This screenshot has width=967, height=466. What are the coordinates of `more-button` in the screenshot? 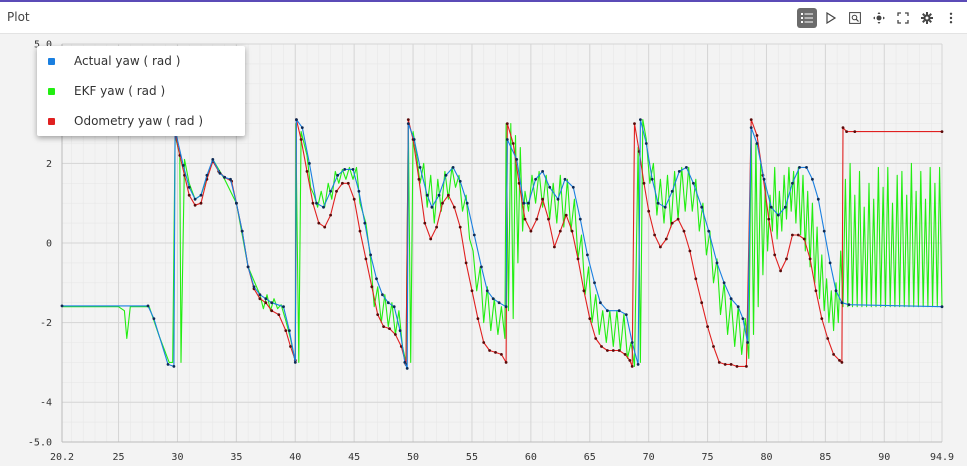 It's located at (951, 18).